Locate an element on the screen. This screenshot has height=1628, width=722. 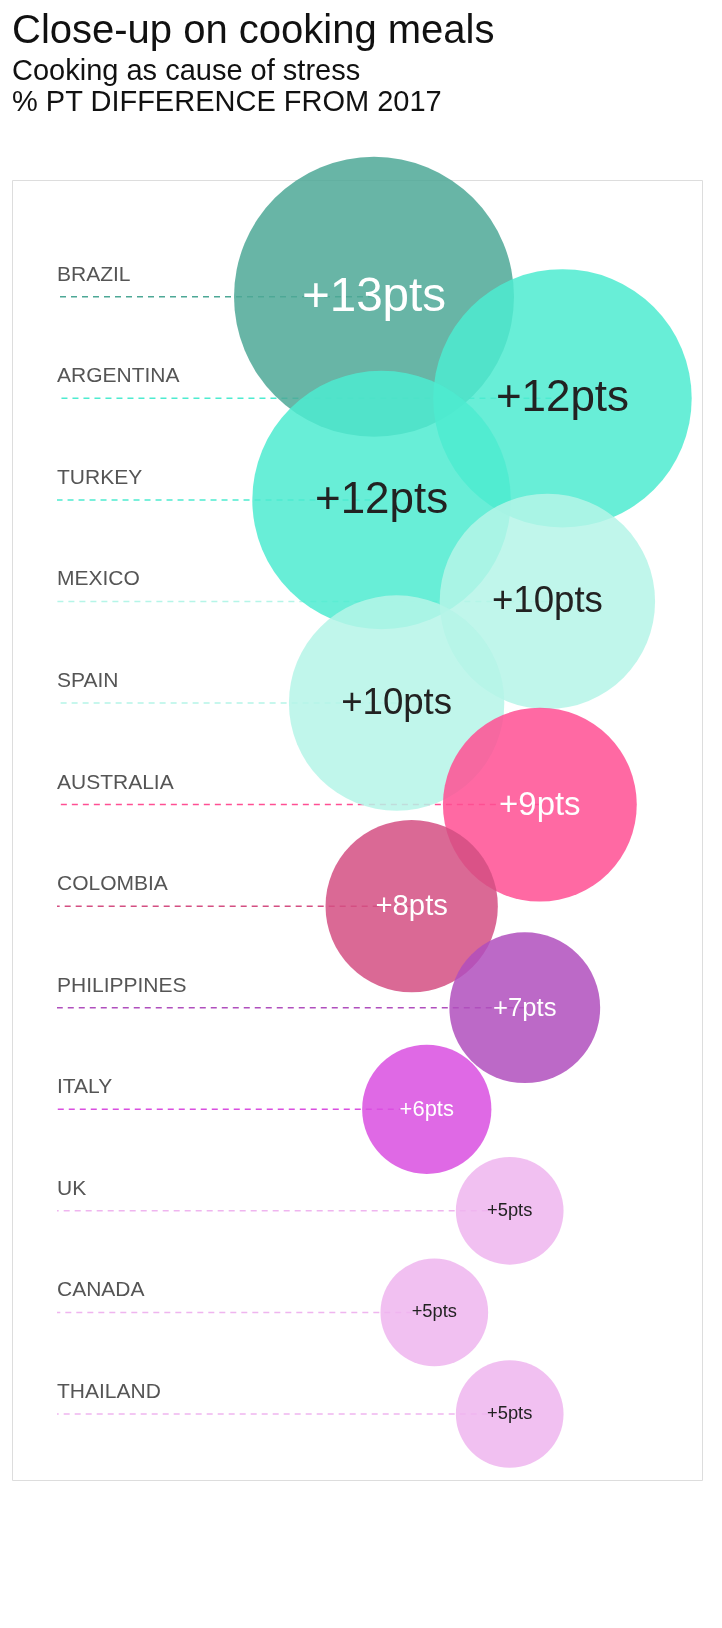
data-label: +9pts is located at coordinates (540, 803).